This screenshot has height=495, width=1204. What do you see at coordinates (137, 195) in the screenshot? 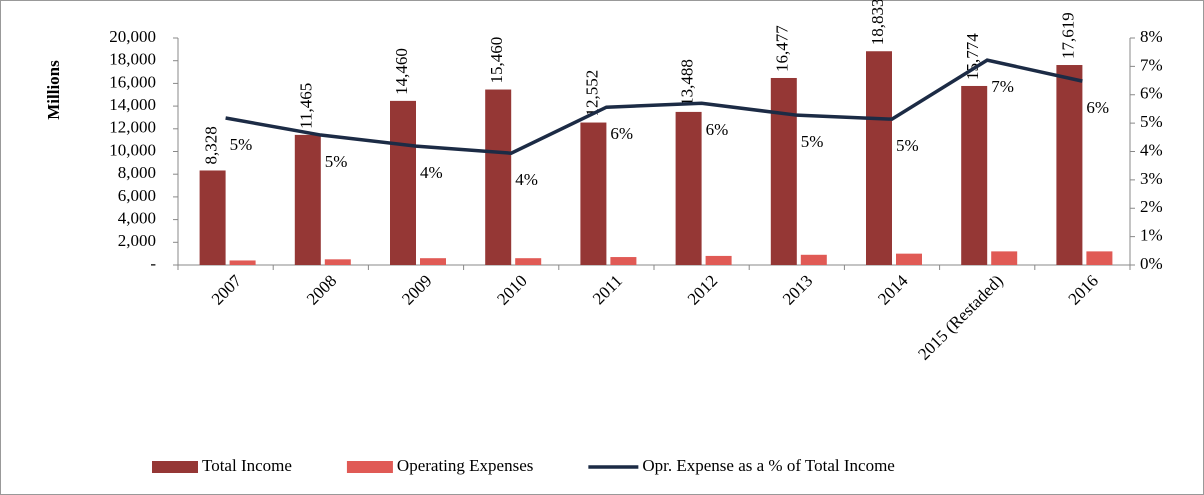
I see `y-tick-label: 6,000` at bounding box center [137, 195].